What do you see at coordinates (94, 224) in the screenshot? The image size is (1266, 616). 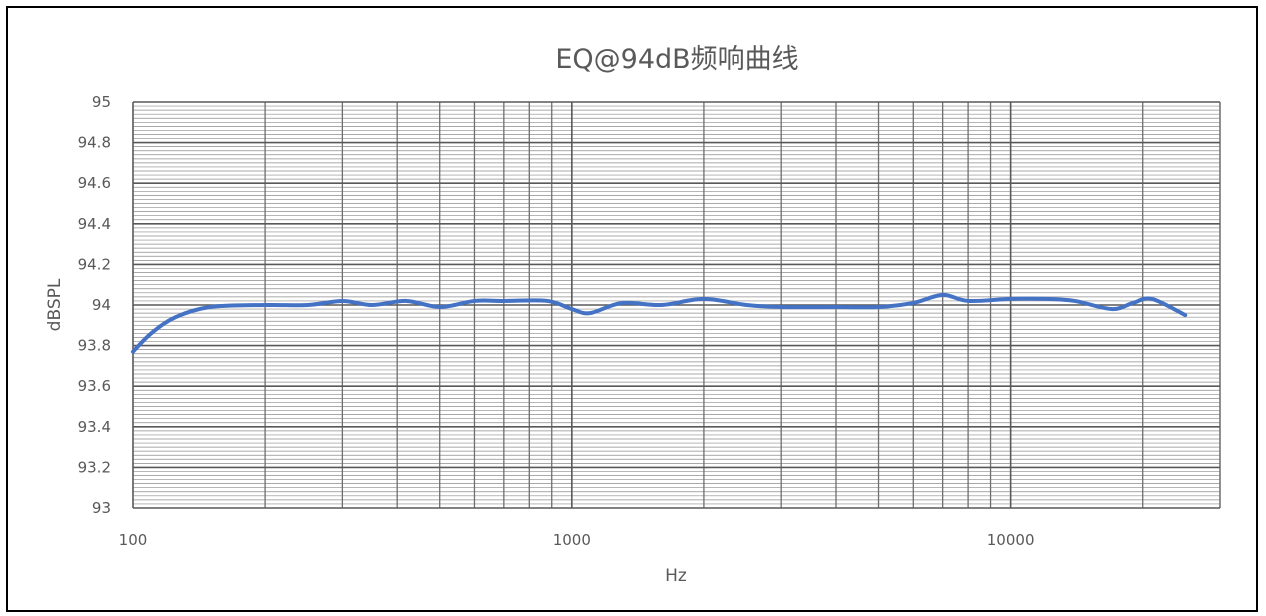 I see `y-tick-label: 94.4` at bounding box center [94, 224].